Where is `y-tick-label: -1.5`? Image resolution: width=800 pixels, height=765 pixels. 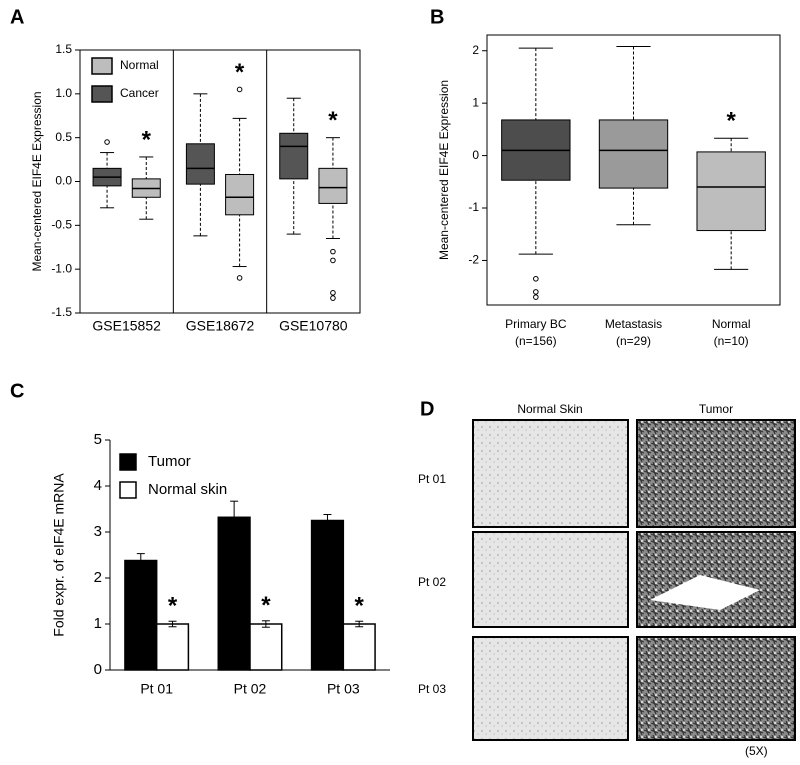 y-tick-label: -1.5 is located at coordinates (61, 312).